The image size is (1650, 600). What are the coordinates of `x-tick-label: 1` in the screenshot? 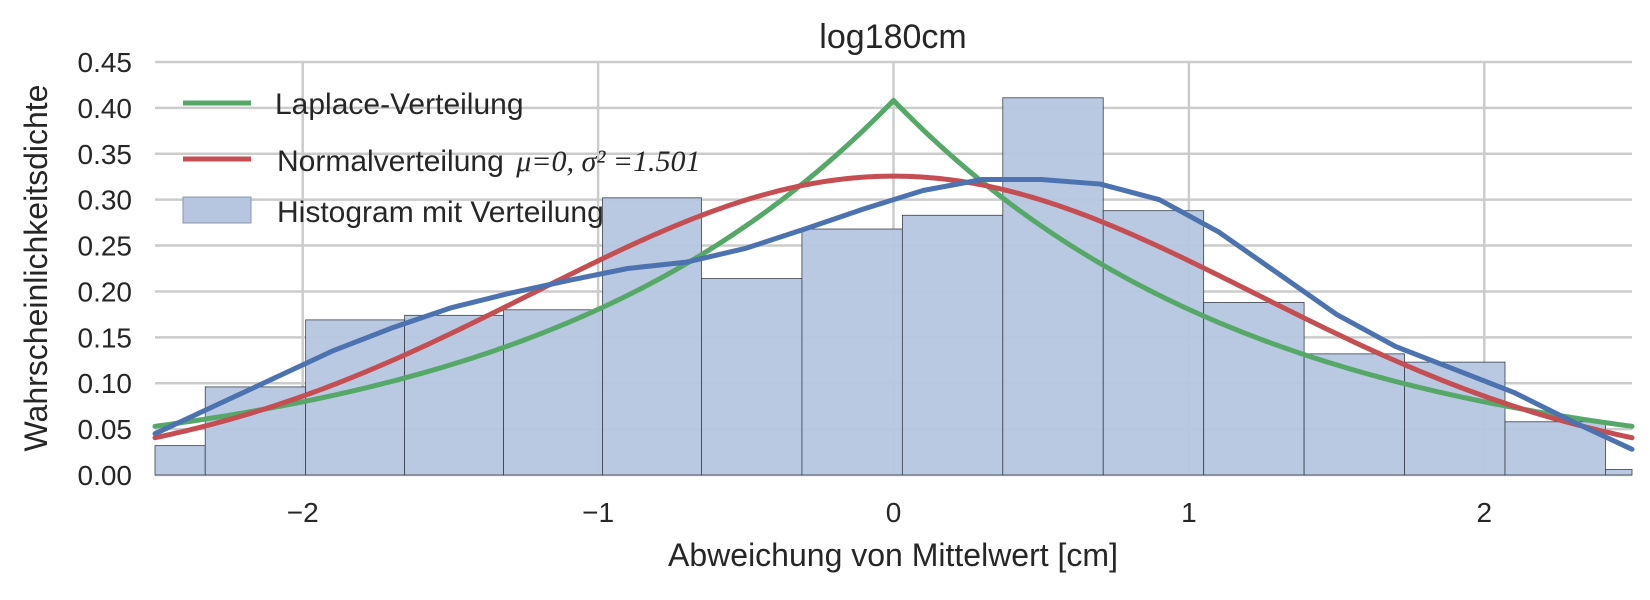 It's located at (1189, 512).